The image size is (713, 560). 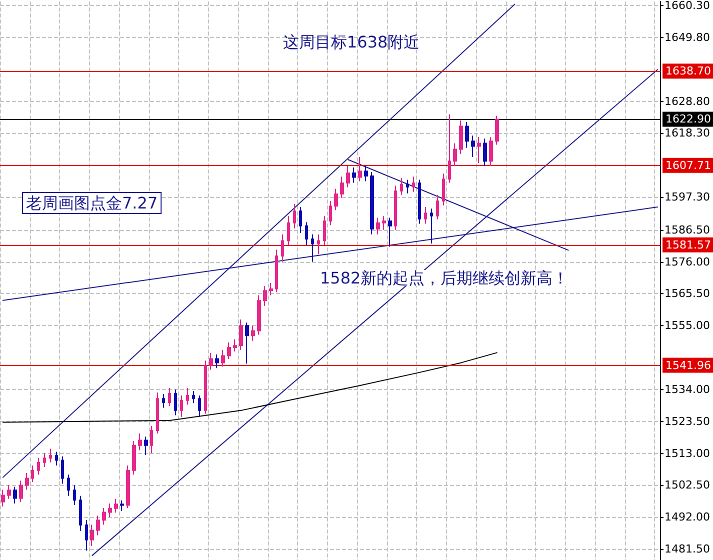 I want to click on y-tick-label: 1628.80, so click(x=687, y=101).